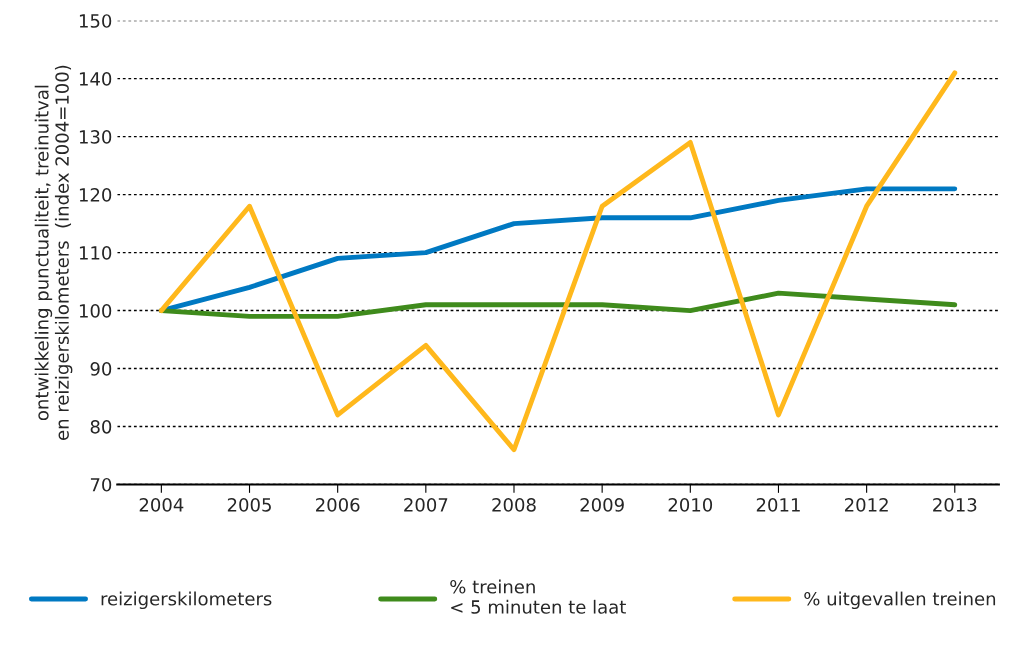 The width and height of the screenshot is (1011, 646). Describe the element at coordinates (186, 600) in the screenshot. I see `legend-label: reizigerskilometers` at that location.